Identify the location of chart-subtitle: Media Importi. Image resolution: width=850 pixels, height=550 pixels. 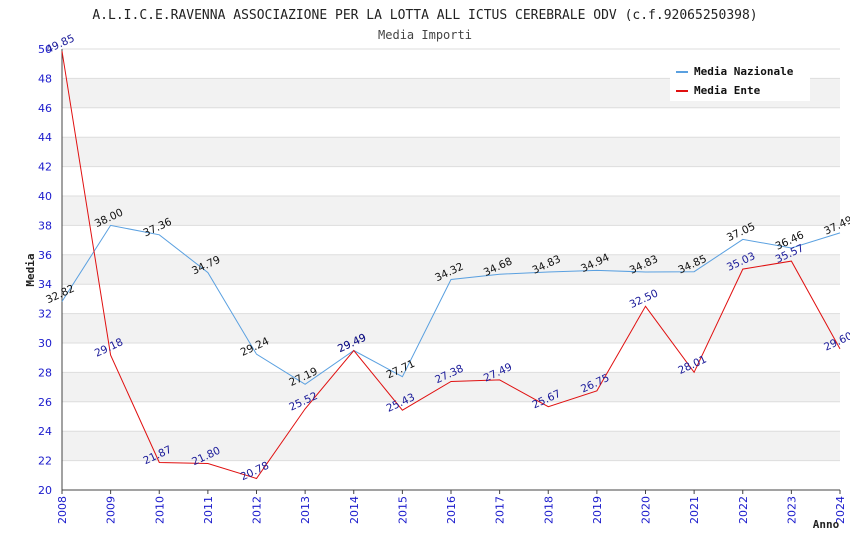
(425, 35).